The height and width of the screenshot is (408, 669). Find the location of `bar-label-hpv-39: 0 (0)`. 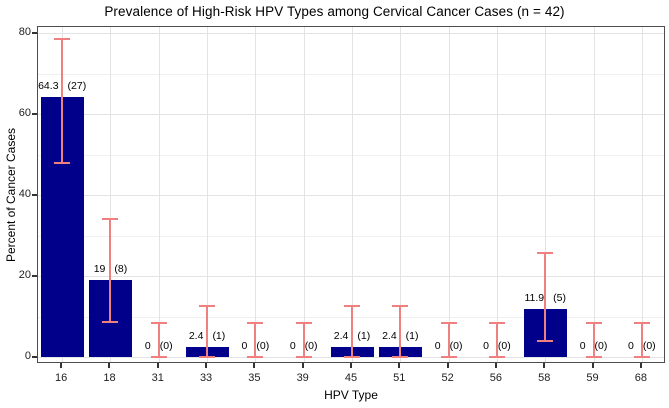

bar-label-hpv-39: 0 (0) is located at coordinates (304, 346).